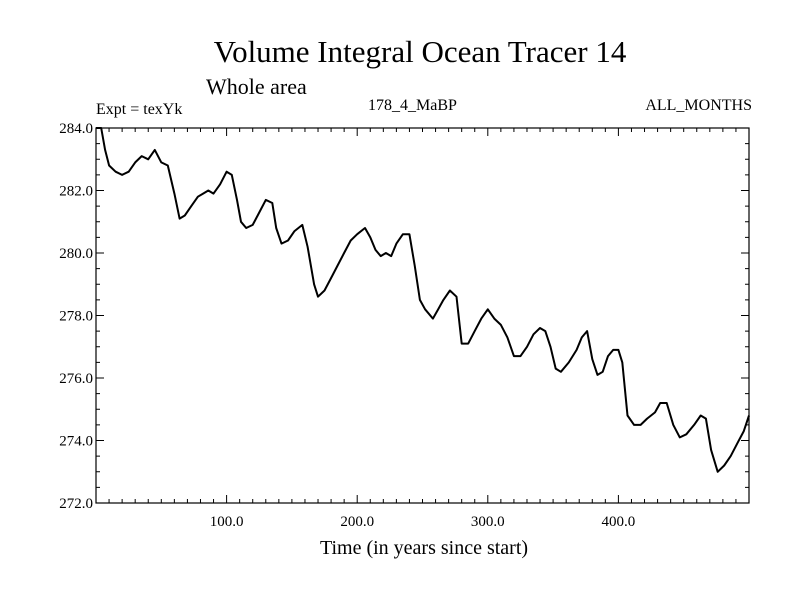  Describe the element at coordinates (357, 522) in the screenshot. I see `x-tick-label: 200.0` at that location.